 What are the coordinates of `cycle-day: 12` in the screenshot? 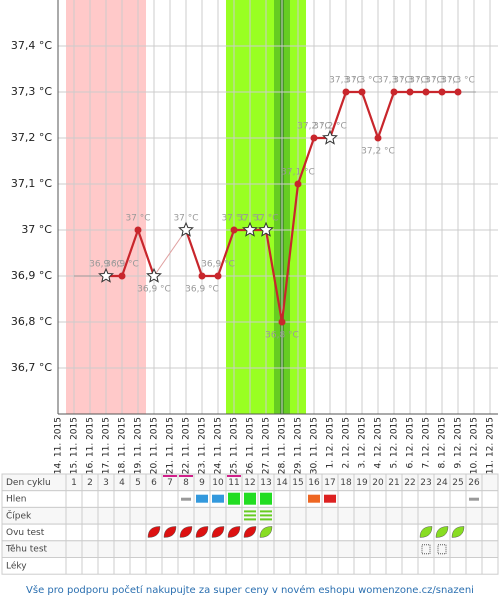 It's located at (249, 483).